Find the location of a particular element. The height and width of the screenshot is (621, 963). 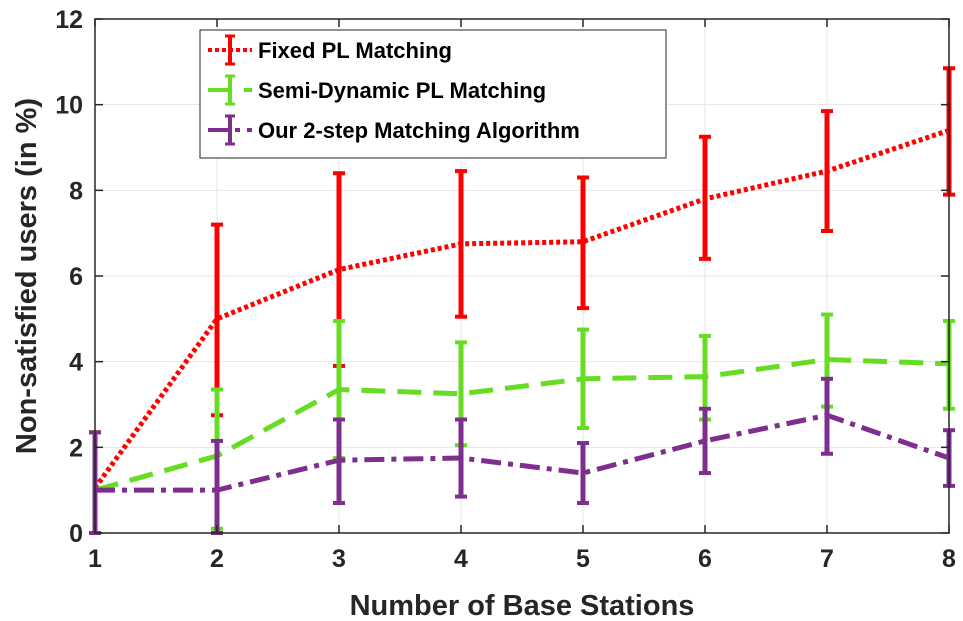

legend-label: Fixed PL Matching is located at coordinates (355, 50).